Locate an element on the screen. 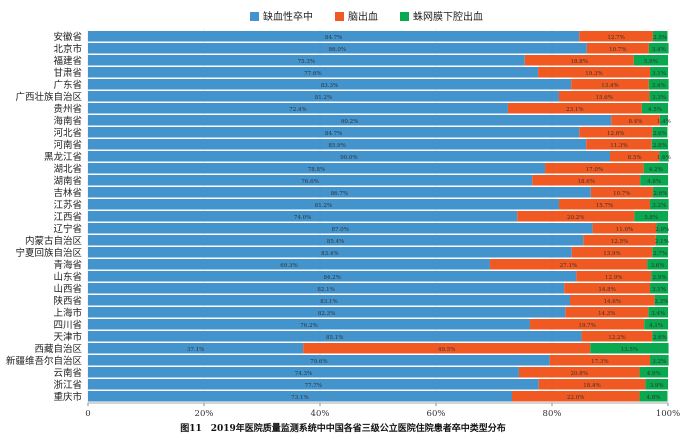 The height and width of the screenshot is (445, 686). data-label: 73.1% is located at coordinates (299, 398).